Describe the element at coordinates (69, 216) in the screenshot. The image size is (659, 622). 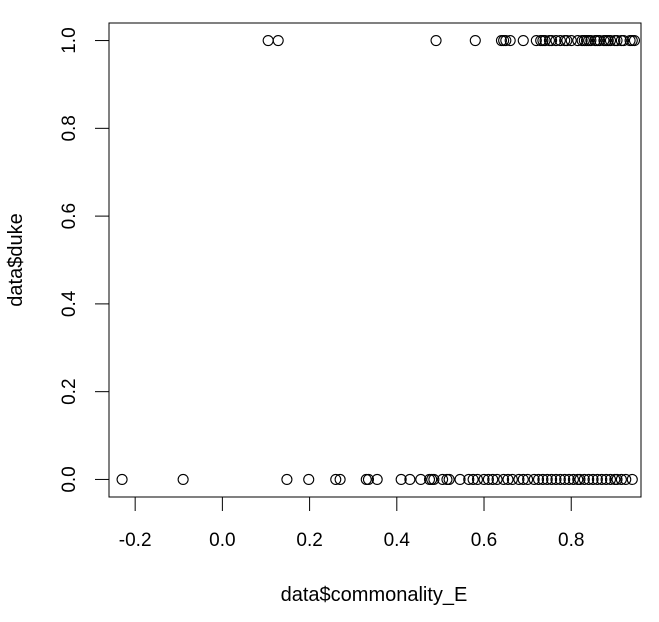
I see `y-tick-label: 0.6` at that location.